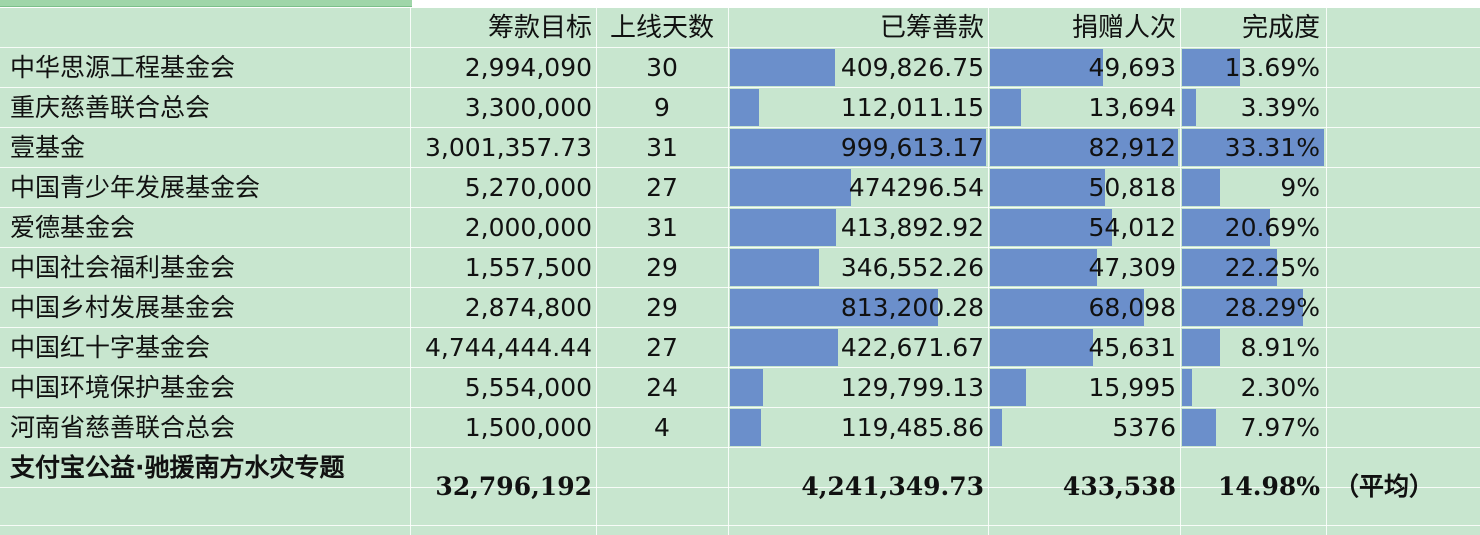  I want to click on days-cell: 4, so click(662, 427).